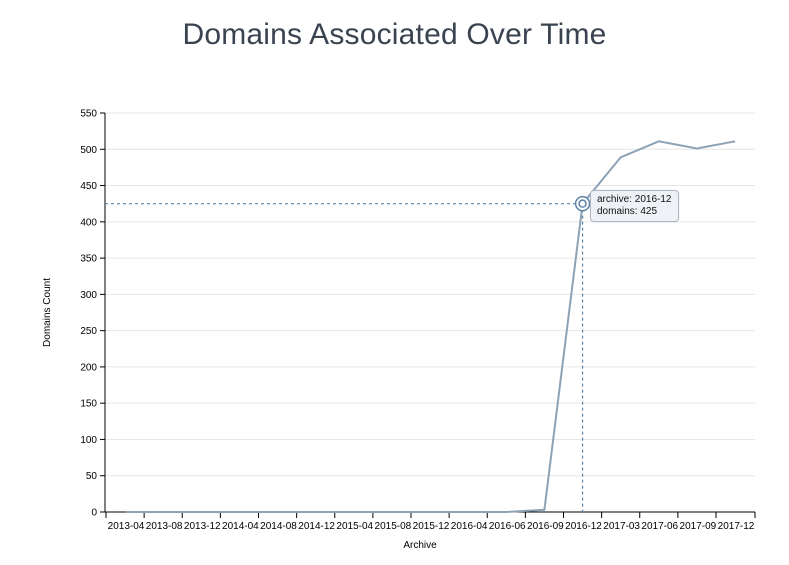 This screenshot has height=565, width=789. What do you see at coordinates (92, 476) in the screenshot?
I see `y-tick-label: 50` at bounding box center [92, 476].